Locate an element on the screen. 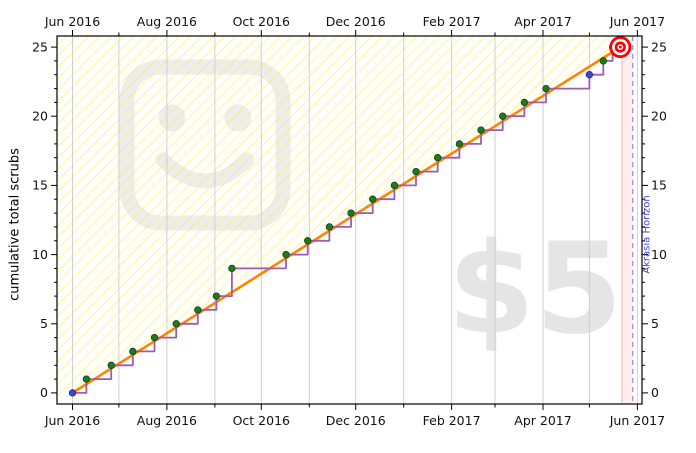 Image resolution: width=696 pixels, height=453 pixels. x-tick-label-top: Jun 2016 is located at coordinates (72, 21).